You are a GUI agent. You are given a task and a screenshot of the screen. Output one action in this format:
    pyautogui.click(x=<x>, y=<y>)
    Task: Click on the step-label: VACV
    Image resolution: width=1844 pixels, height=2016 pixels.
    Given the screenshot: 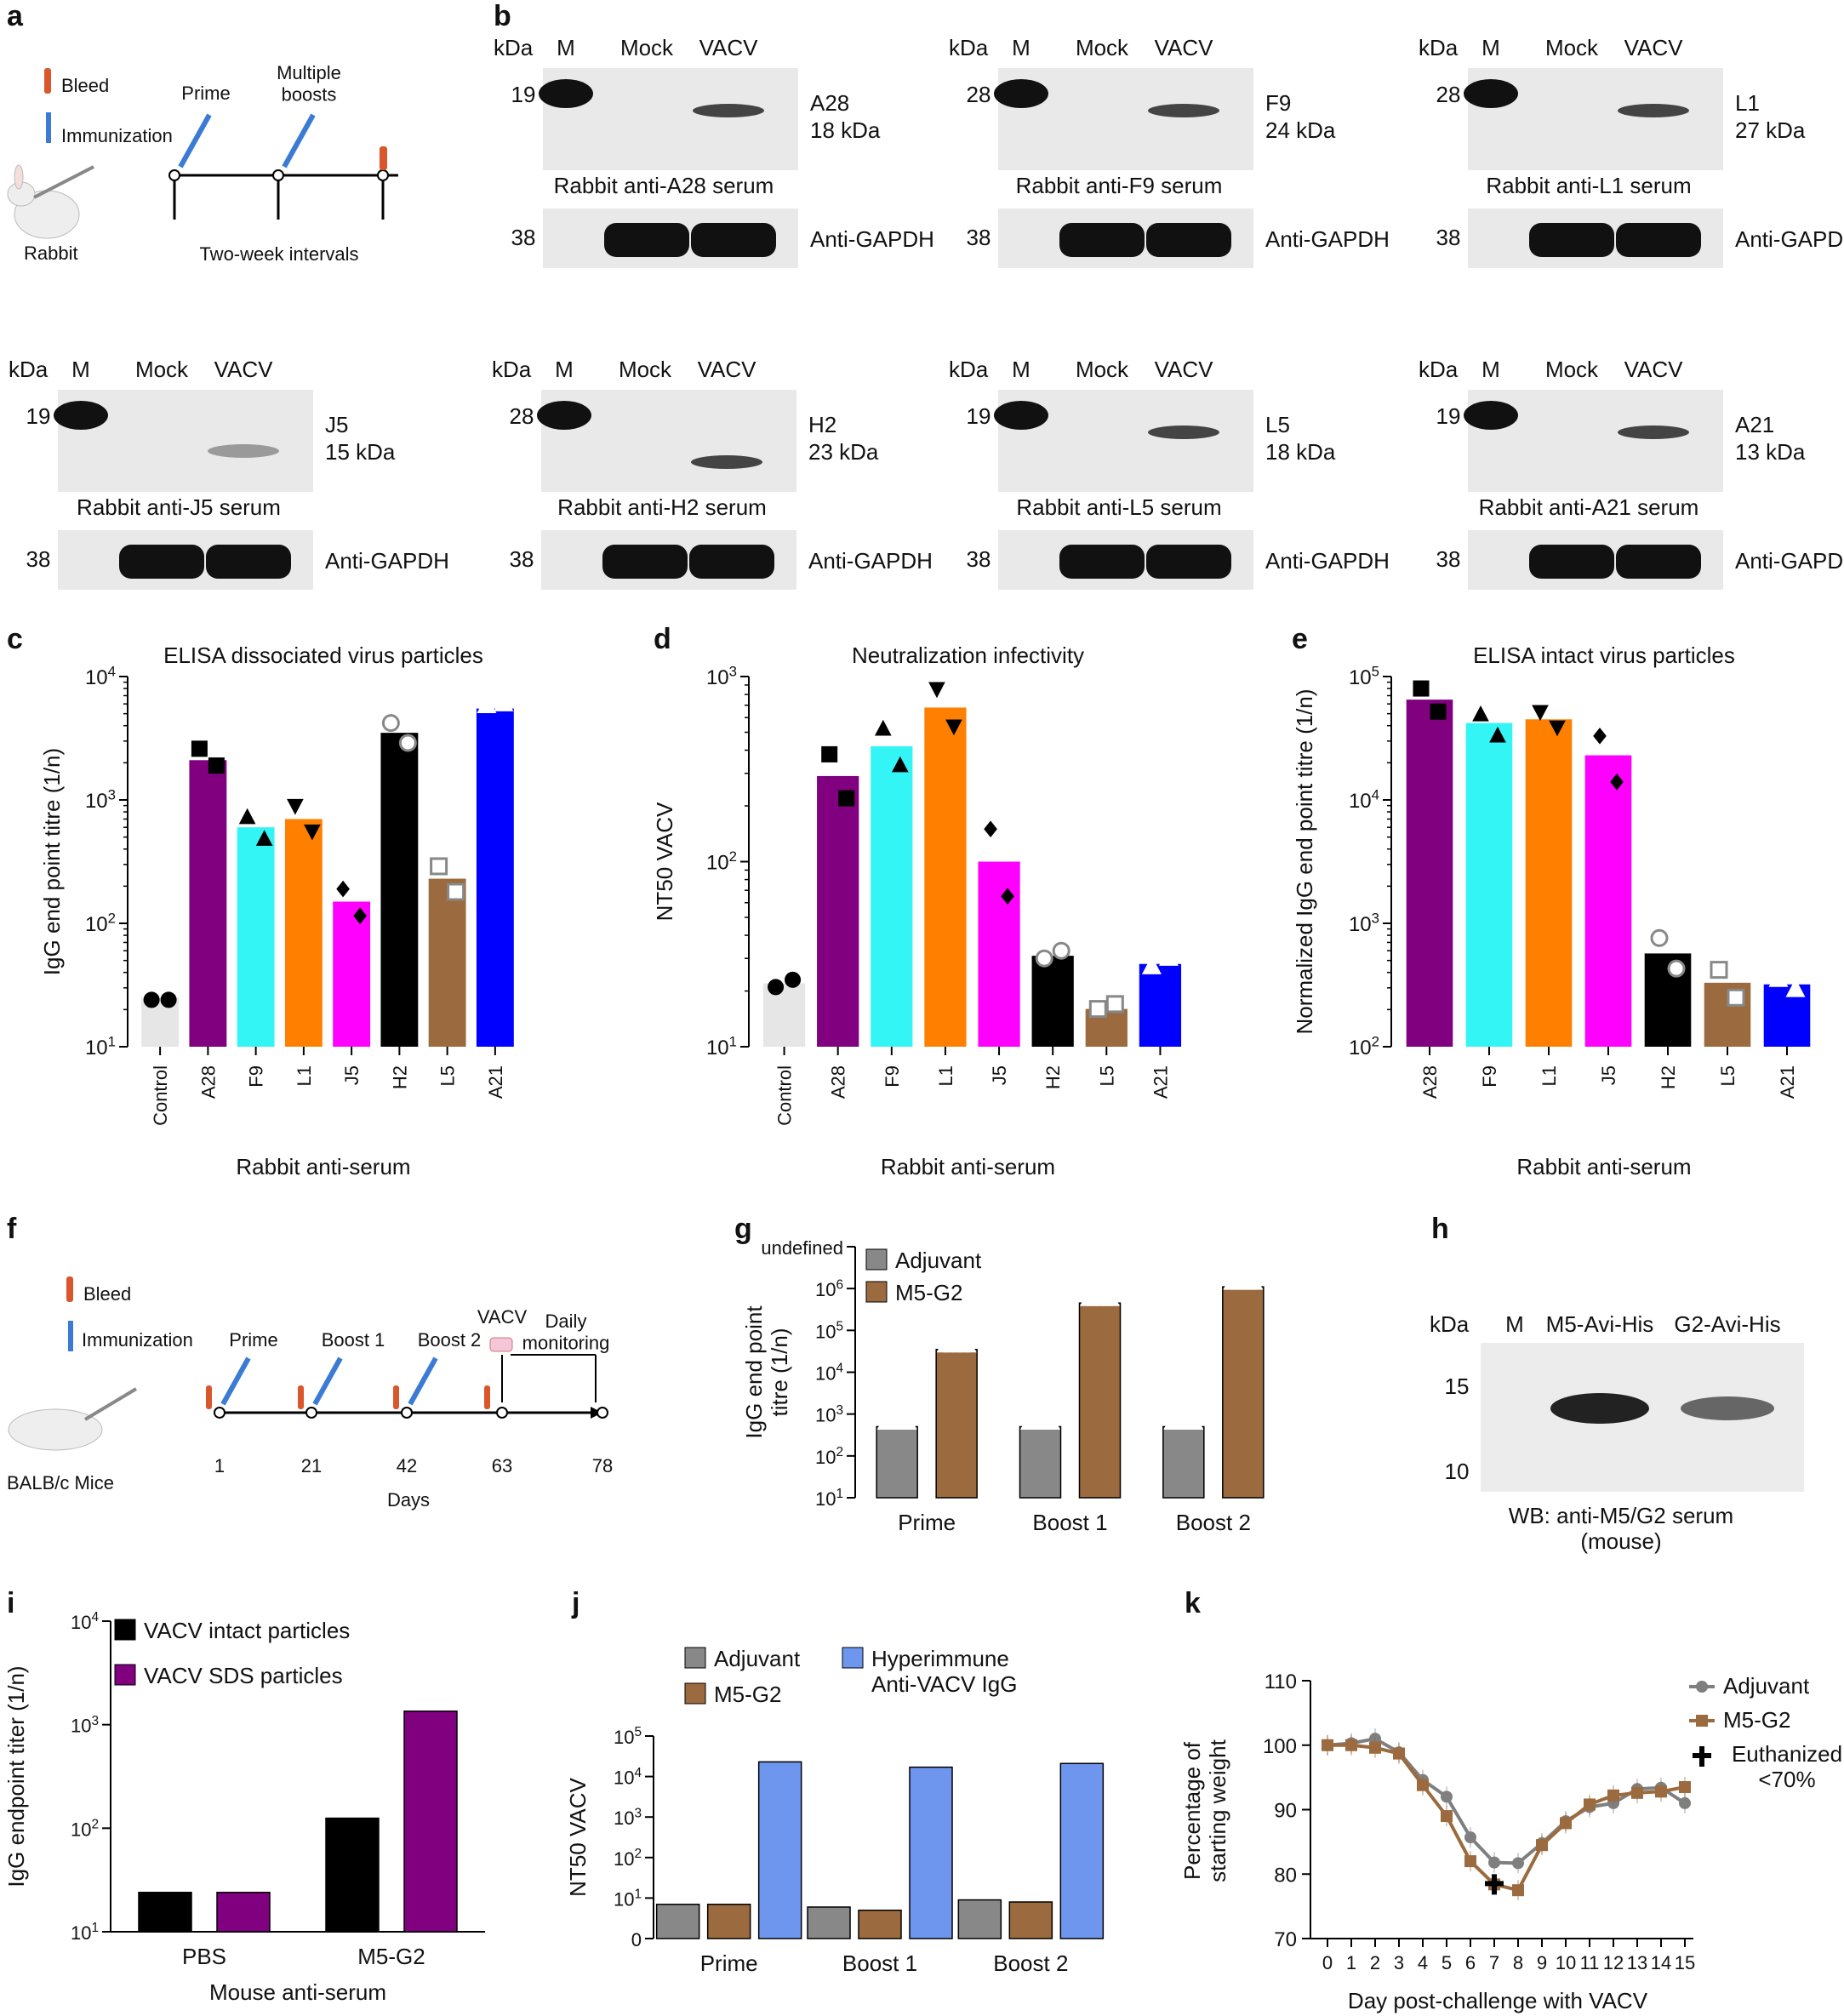 What is the action you would take?
    pyautogui.click(x=502, y=1317)
    